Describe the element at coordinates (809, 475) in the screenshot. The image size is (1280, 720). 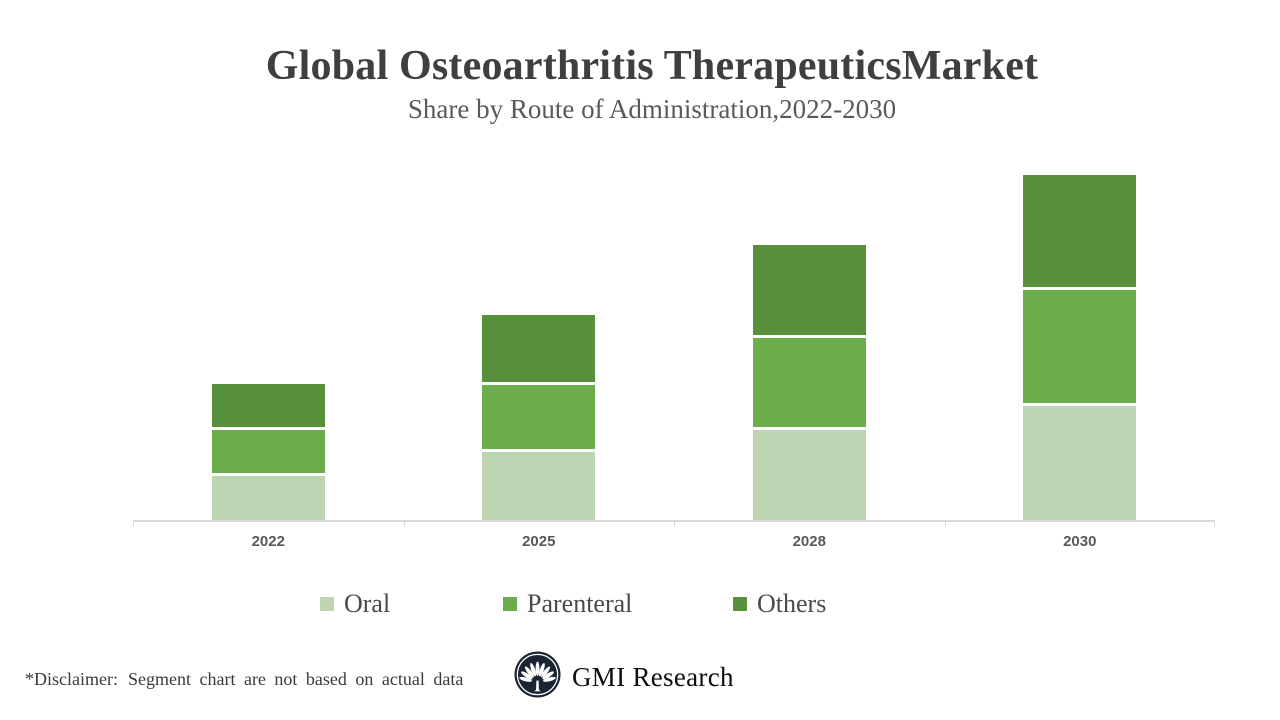
I see `segment-oral-2028` at that location.